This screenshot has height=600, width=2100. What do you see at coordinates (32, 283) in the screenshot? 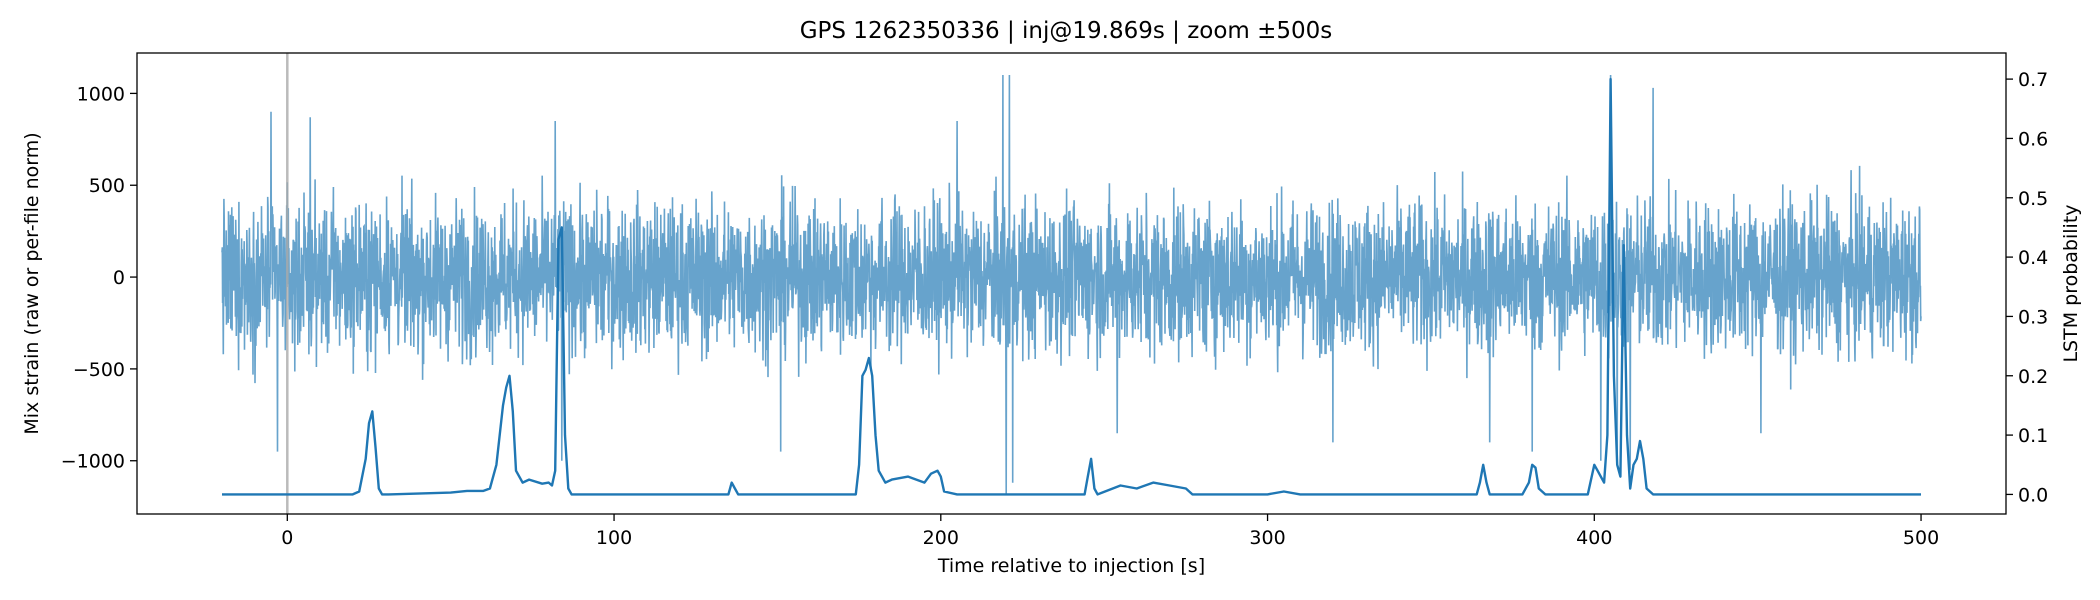
I see `y-axis-left-label: Mix strain (raw or per-file norm)` at bounding box center [32, 283].